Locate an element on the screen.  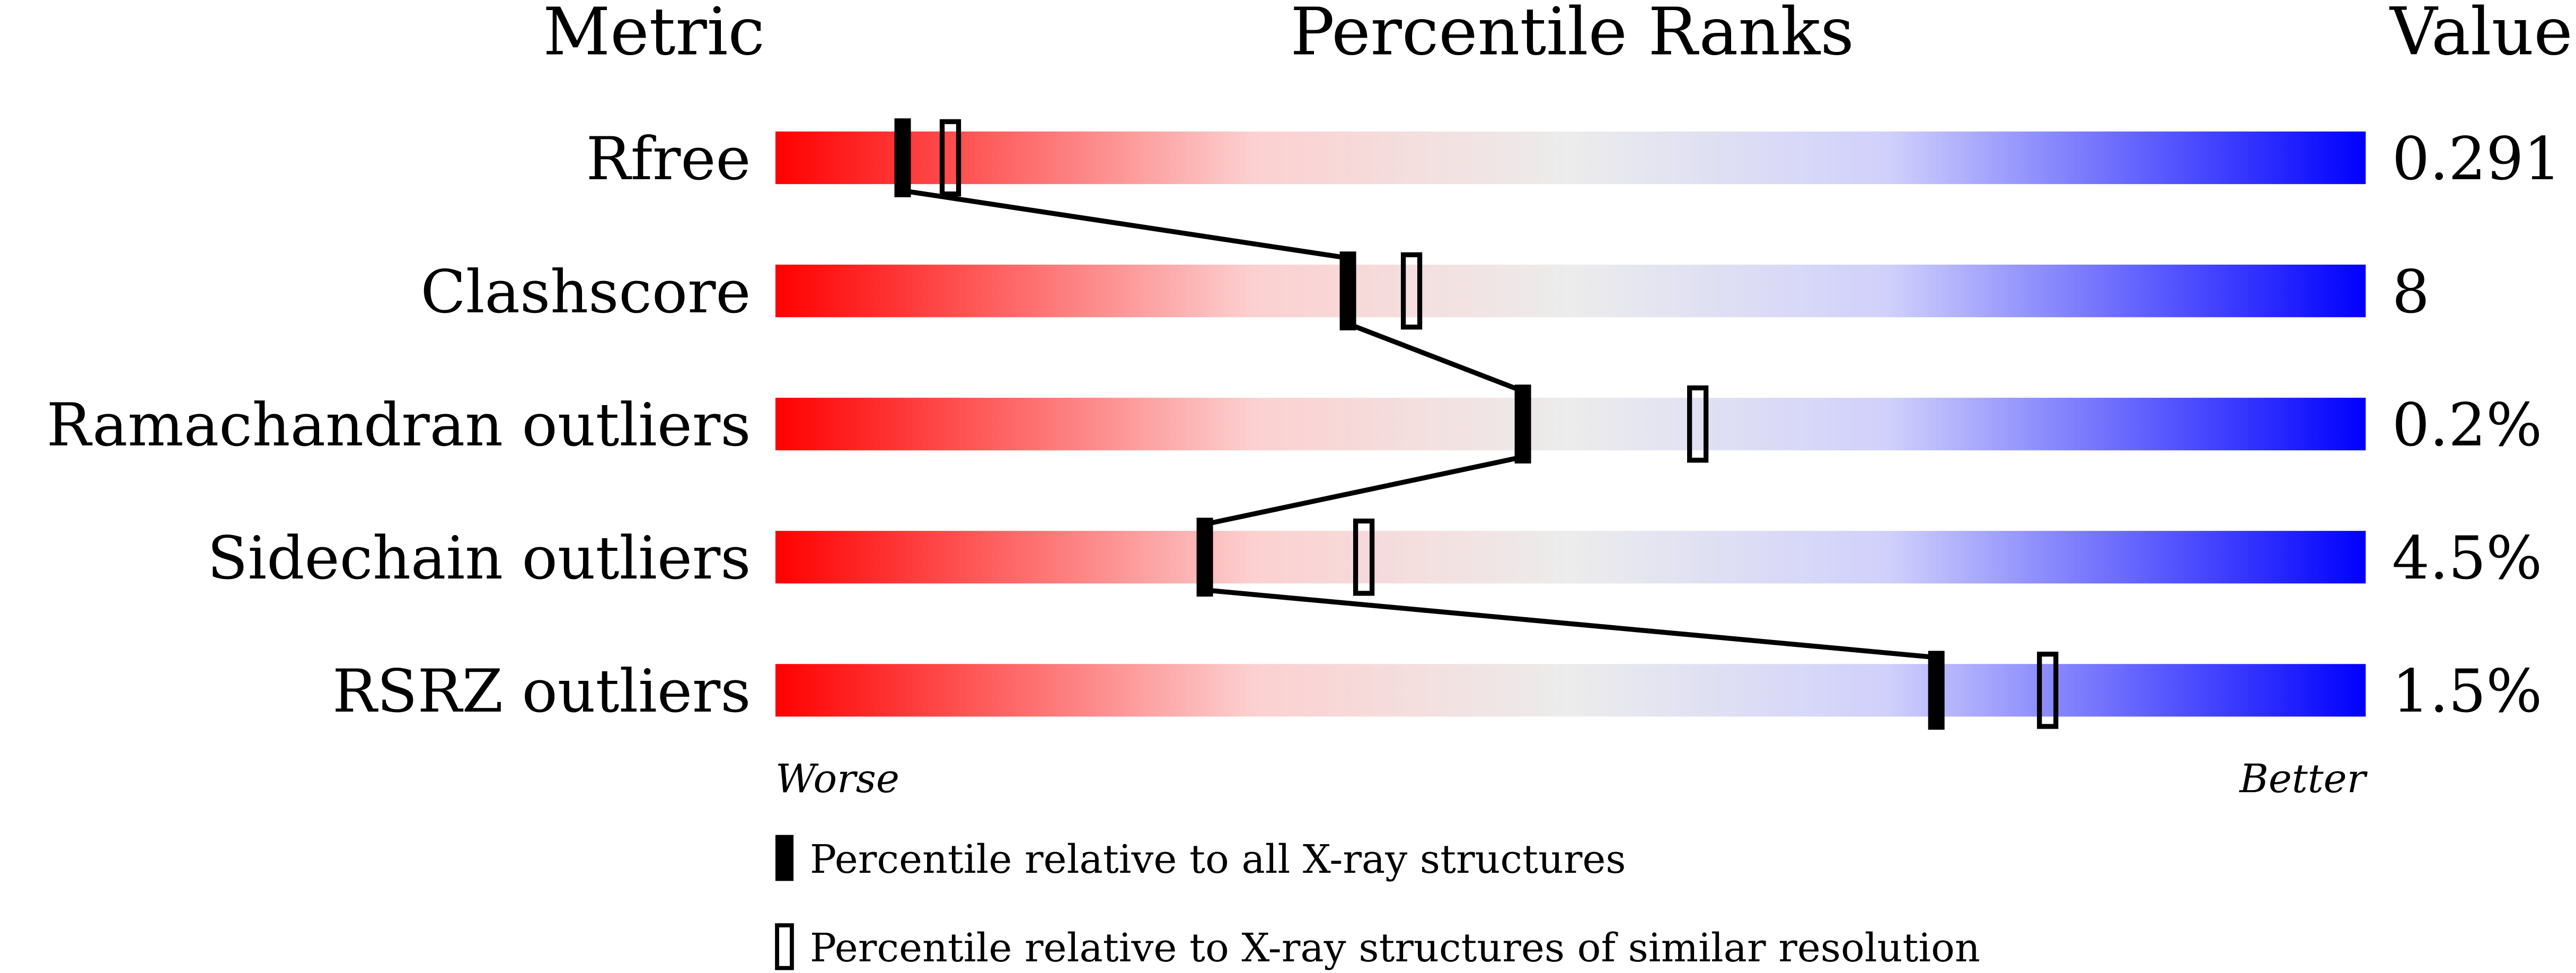
column-header: Metric is located at coordinates (653, 35).